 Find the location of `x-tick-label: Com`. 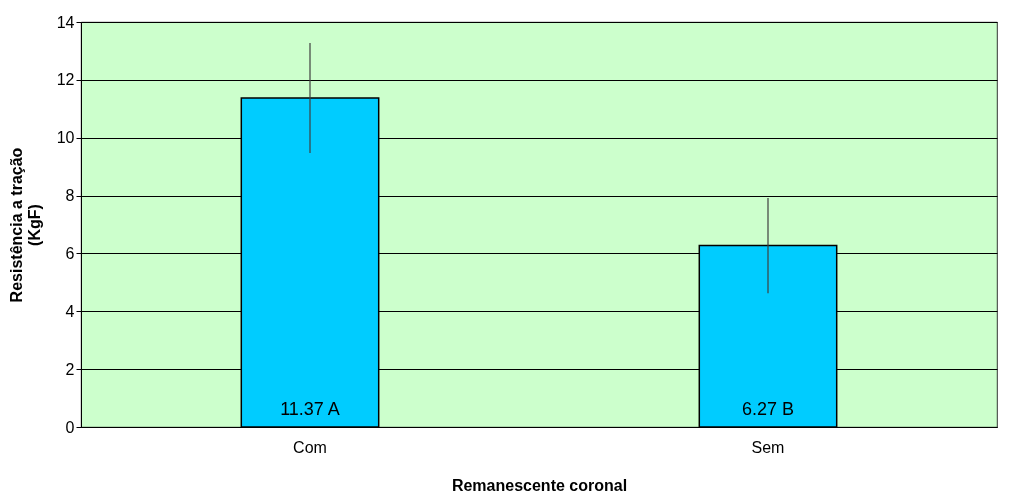

x-tick-label: Com is located at coordinates (310, 447).